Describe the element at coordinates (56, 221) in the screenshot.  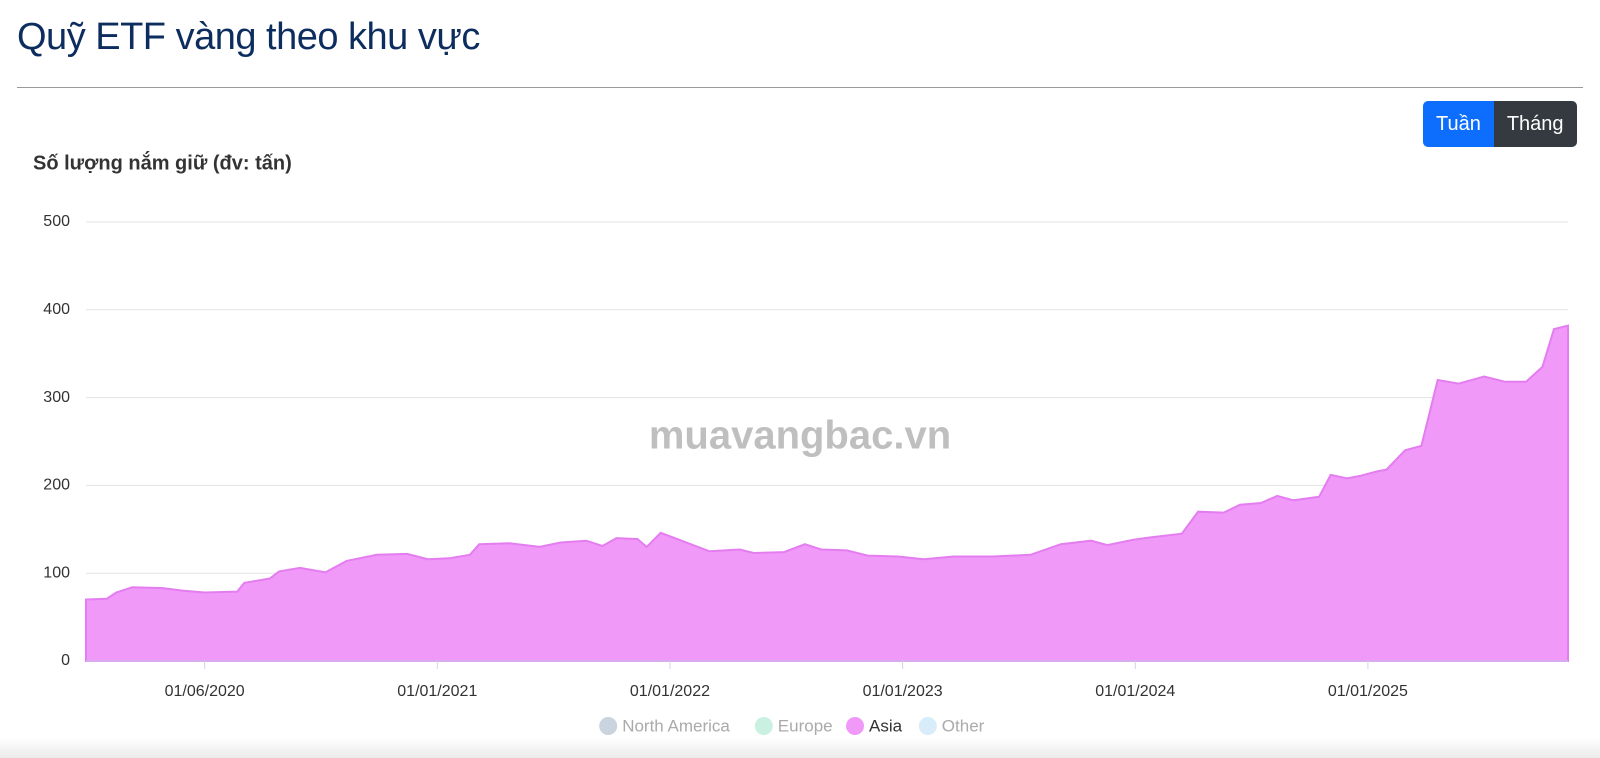
I see `y-tick-label: 500` at that location.